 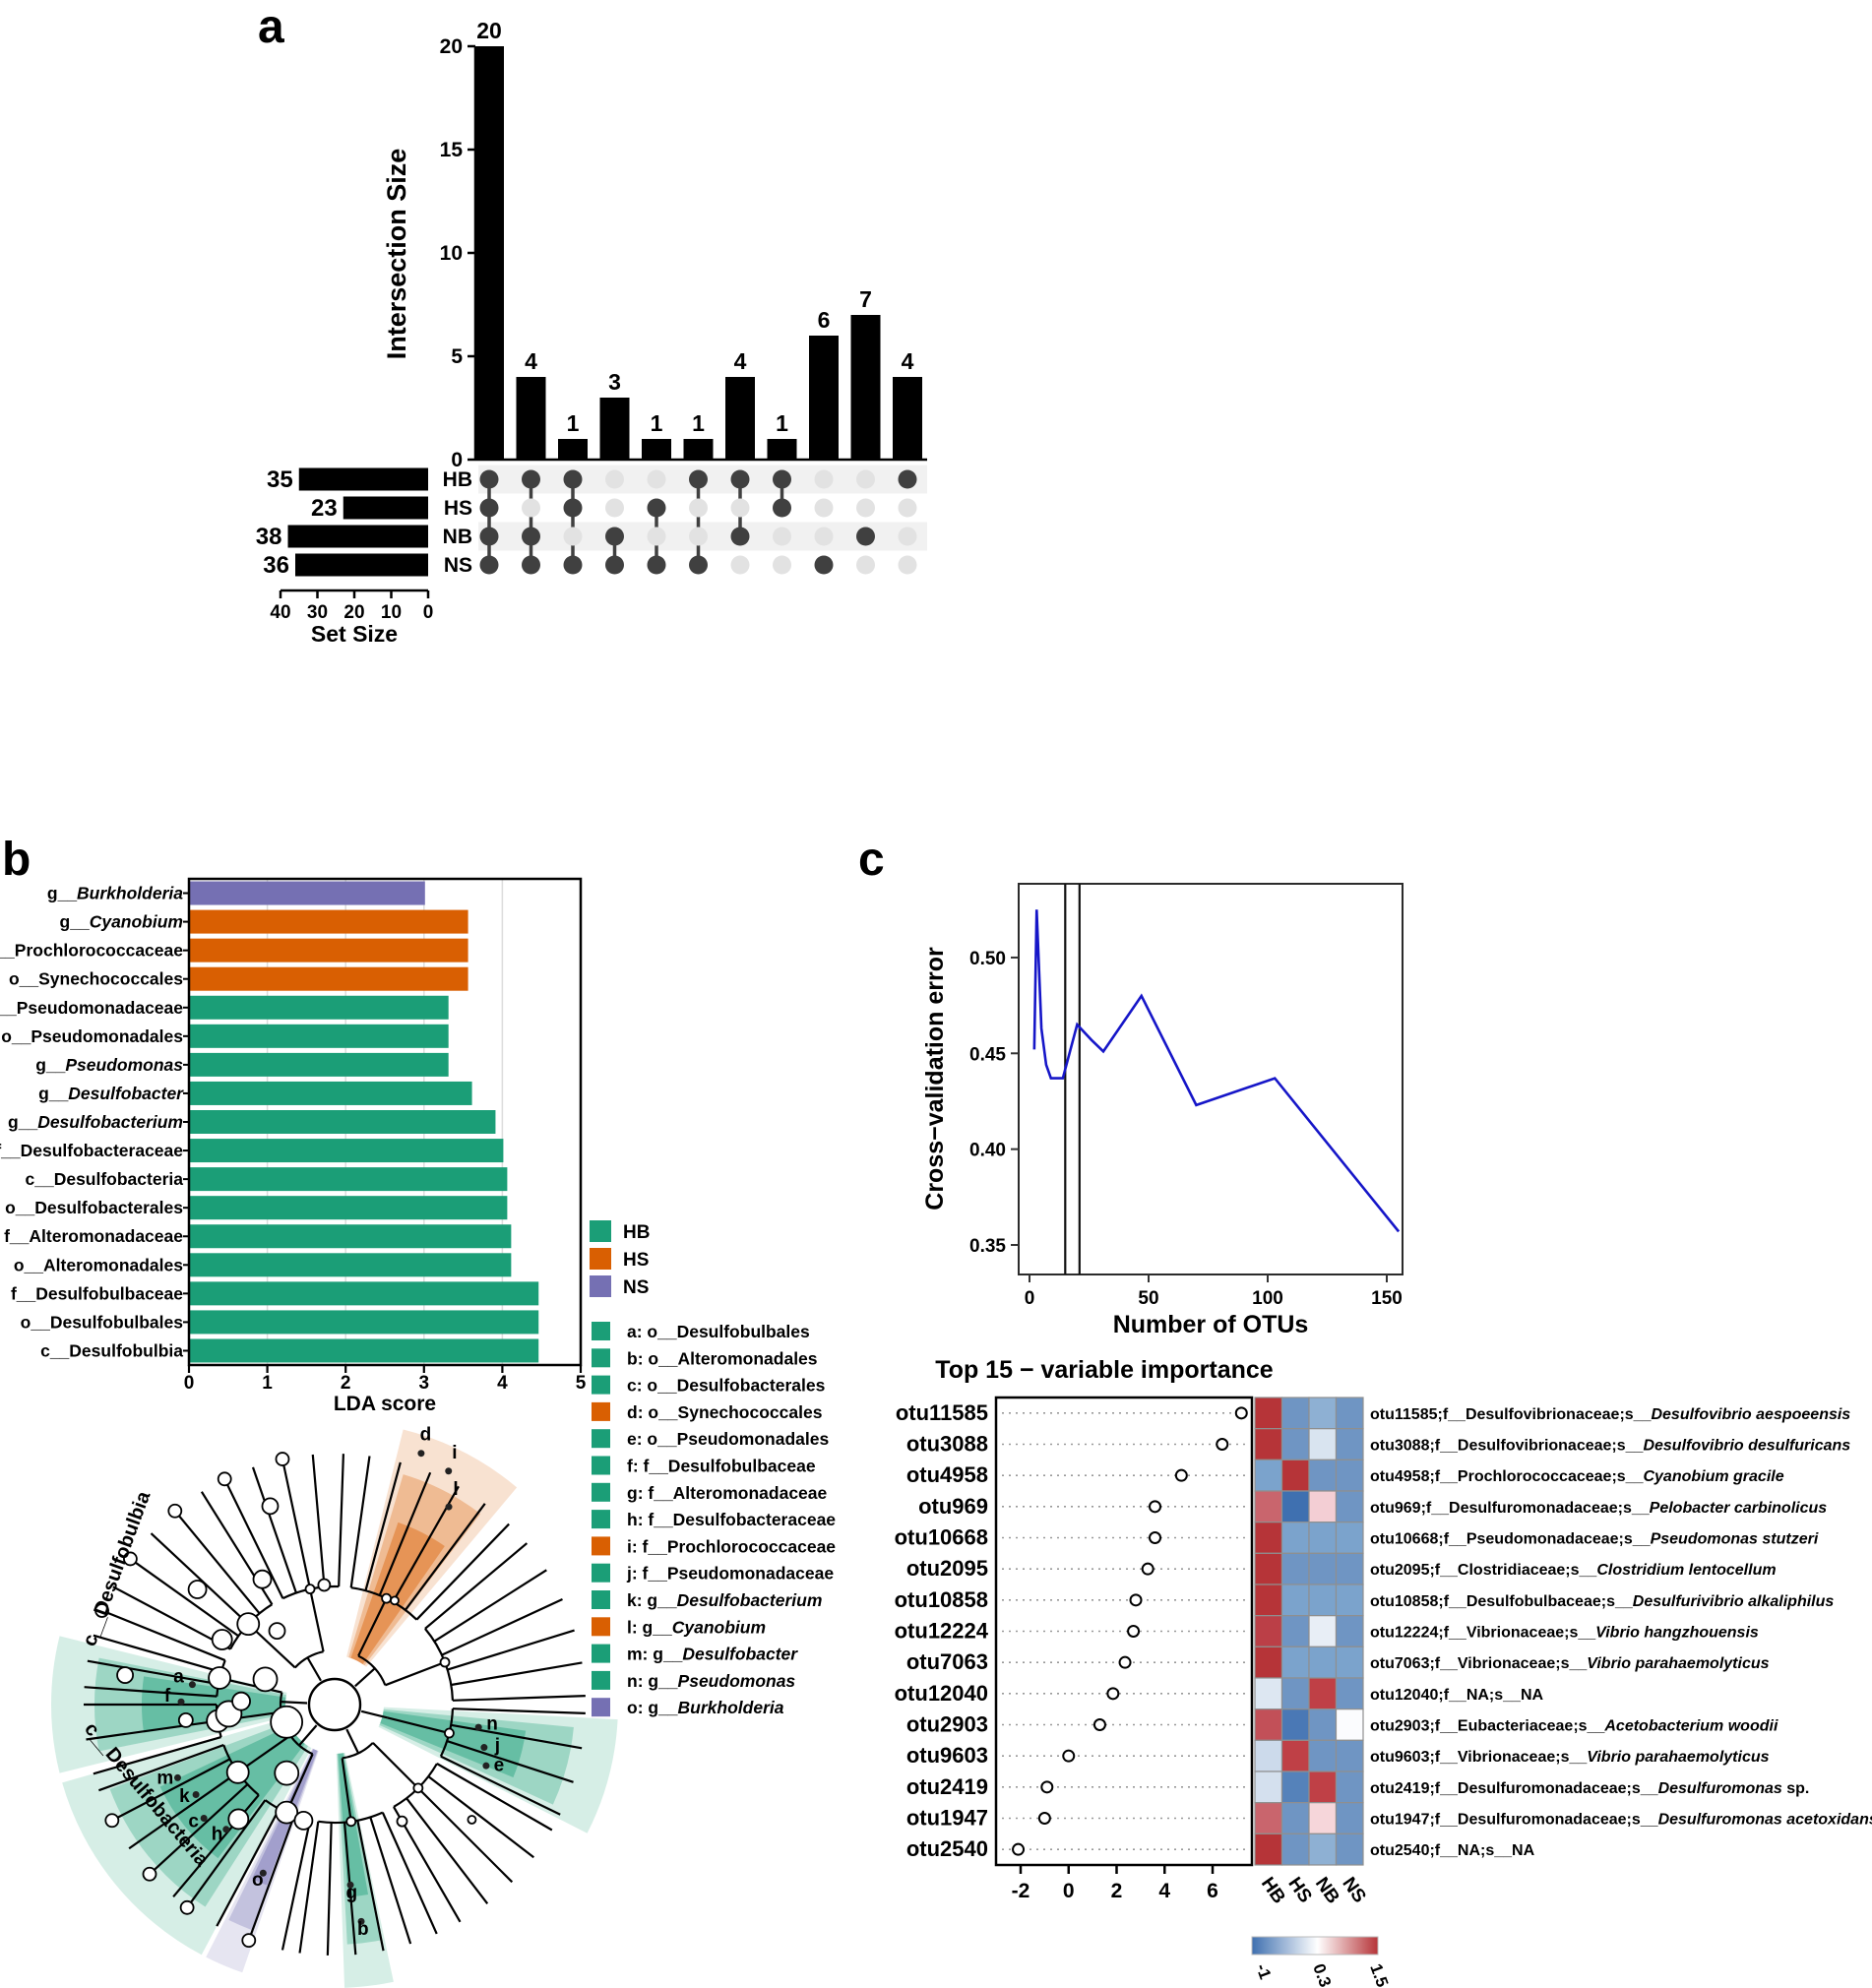 I want to click on x-tick-label: 6, so click(x=1212, y=1891).